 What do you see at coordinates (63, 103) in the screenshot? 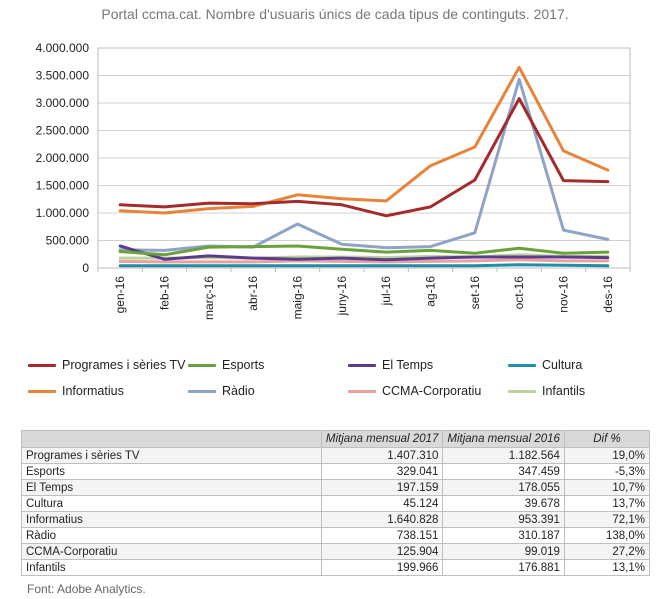
I see `y-tick-label: 3.000.000` at bounding box center [63, 103].